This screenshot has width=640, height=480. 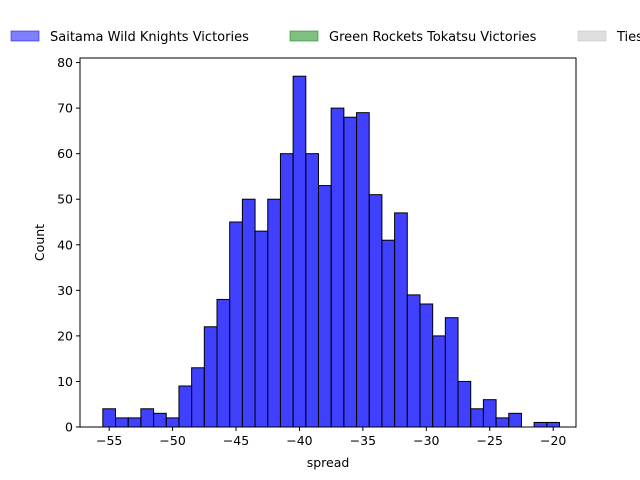 What do you see at coordinates (304, 36) in the screenshot?
I see `legend-swatch-green-rockets` at bounding box center [304, 36].